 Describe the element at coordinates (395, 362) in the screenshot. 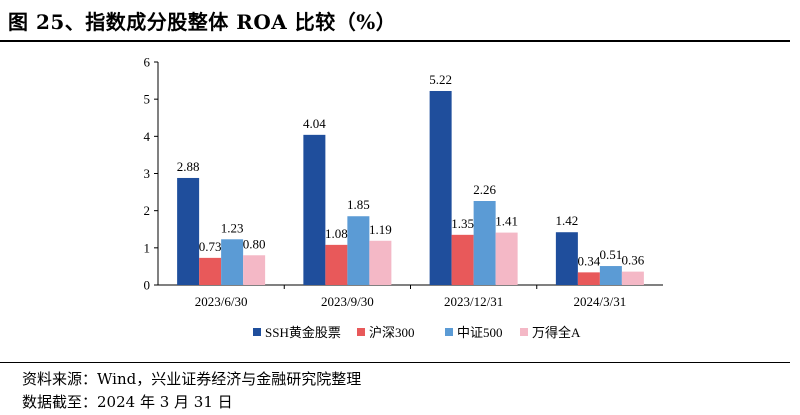

I see `bottom-rule` at that location.